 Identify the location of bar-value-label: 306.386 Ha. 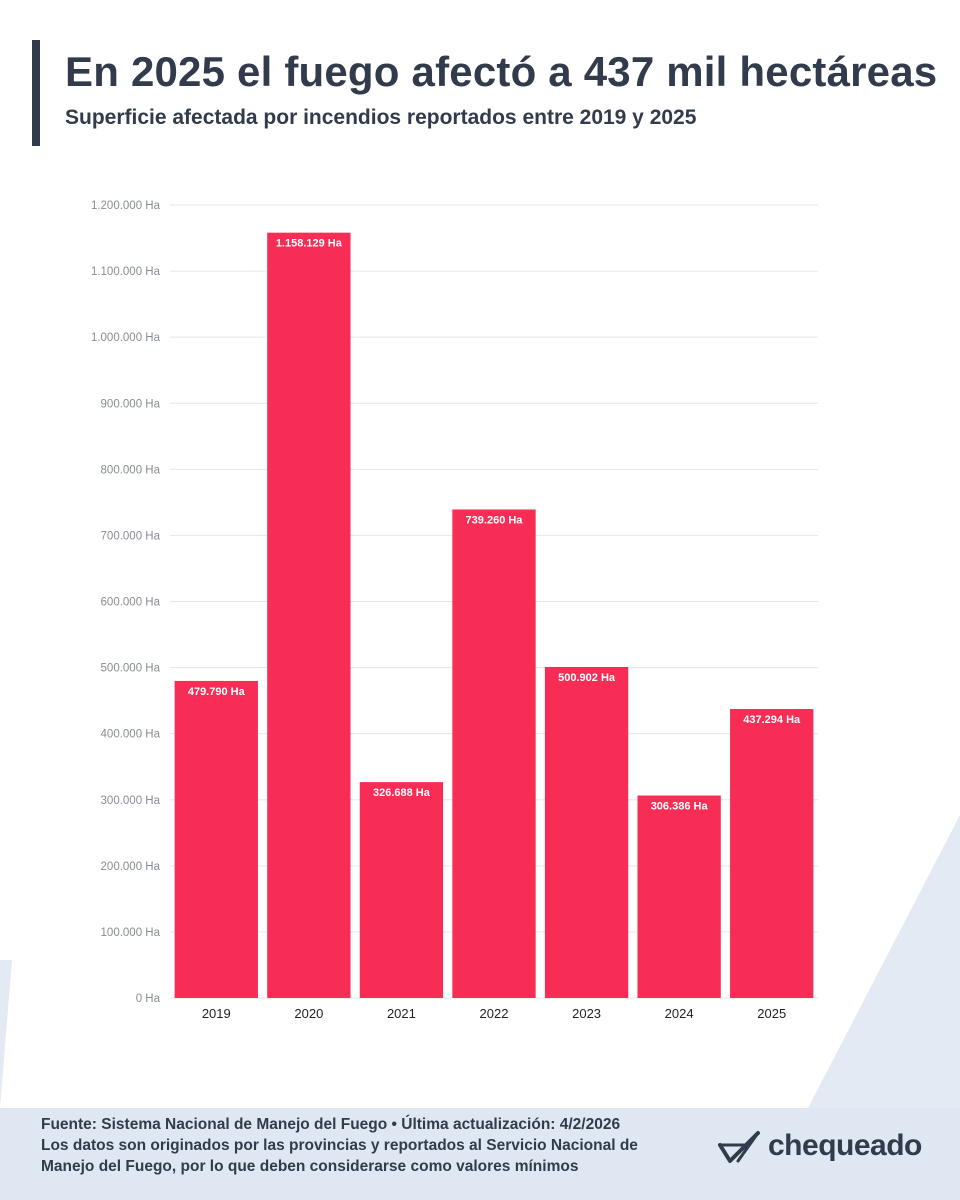
(680, 807).